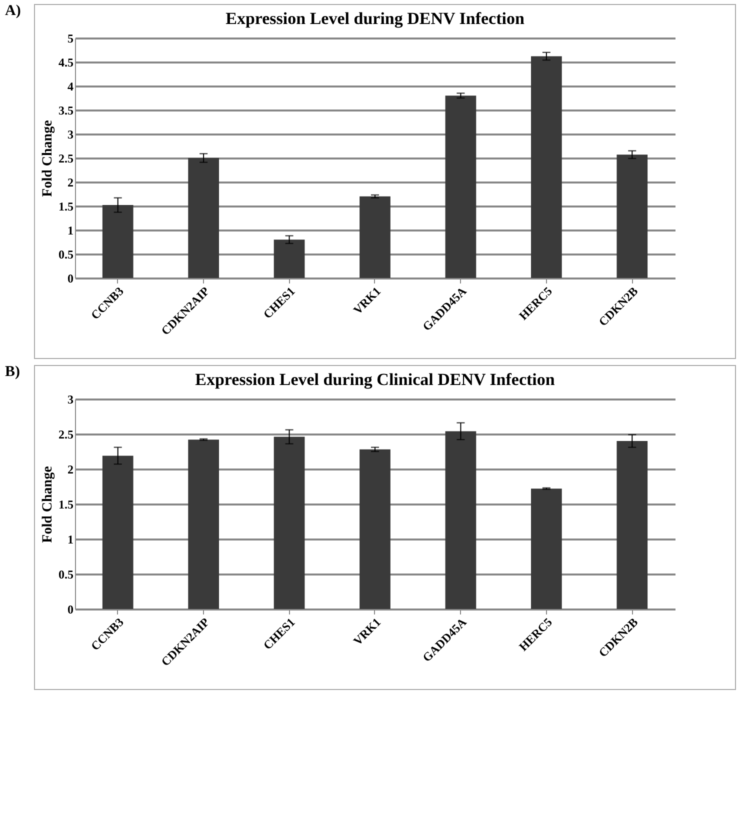 The height and width of the screenshot is (821, 752). What do you see at coordinates (375, 18) in the screenshot?
I see `chart-title: Expression Level during DENV Infection` at bounding box center [375, 18].